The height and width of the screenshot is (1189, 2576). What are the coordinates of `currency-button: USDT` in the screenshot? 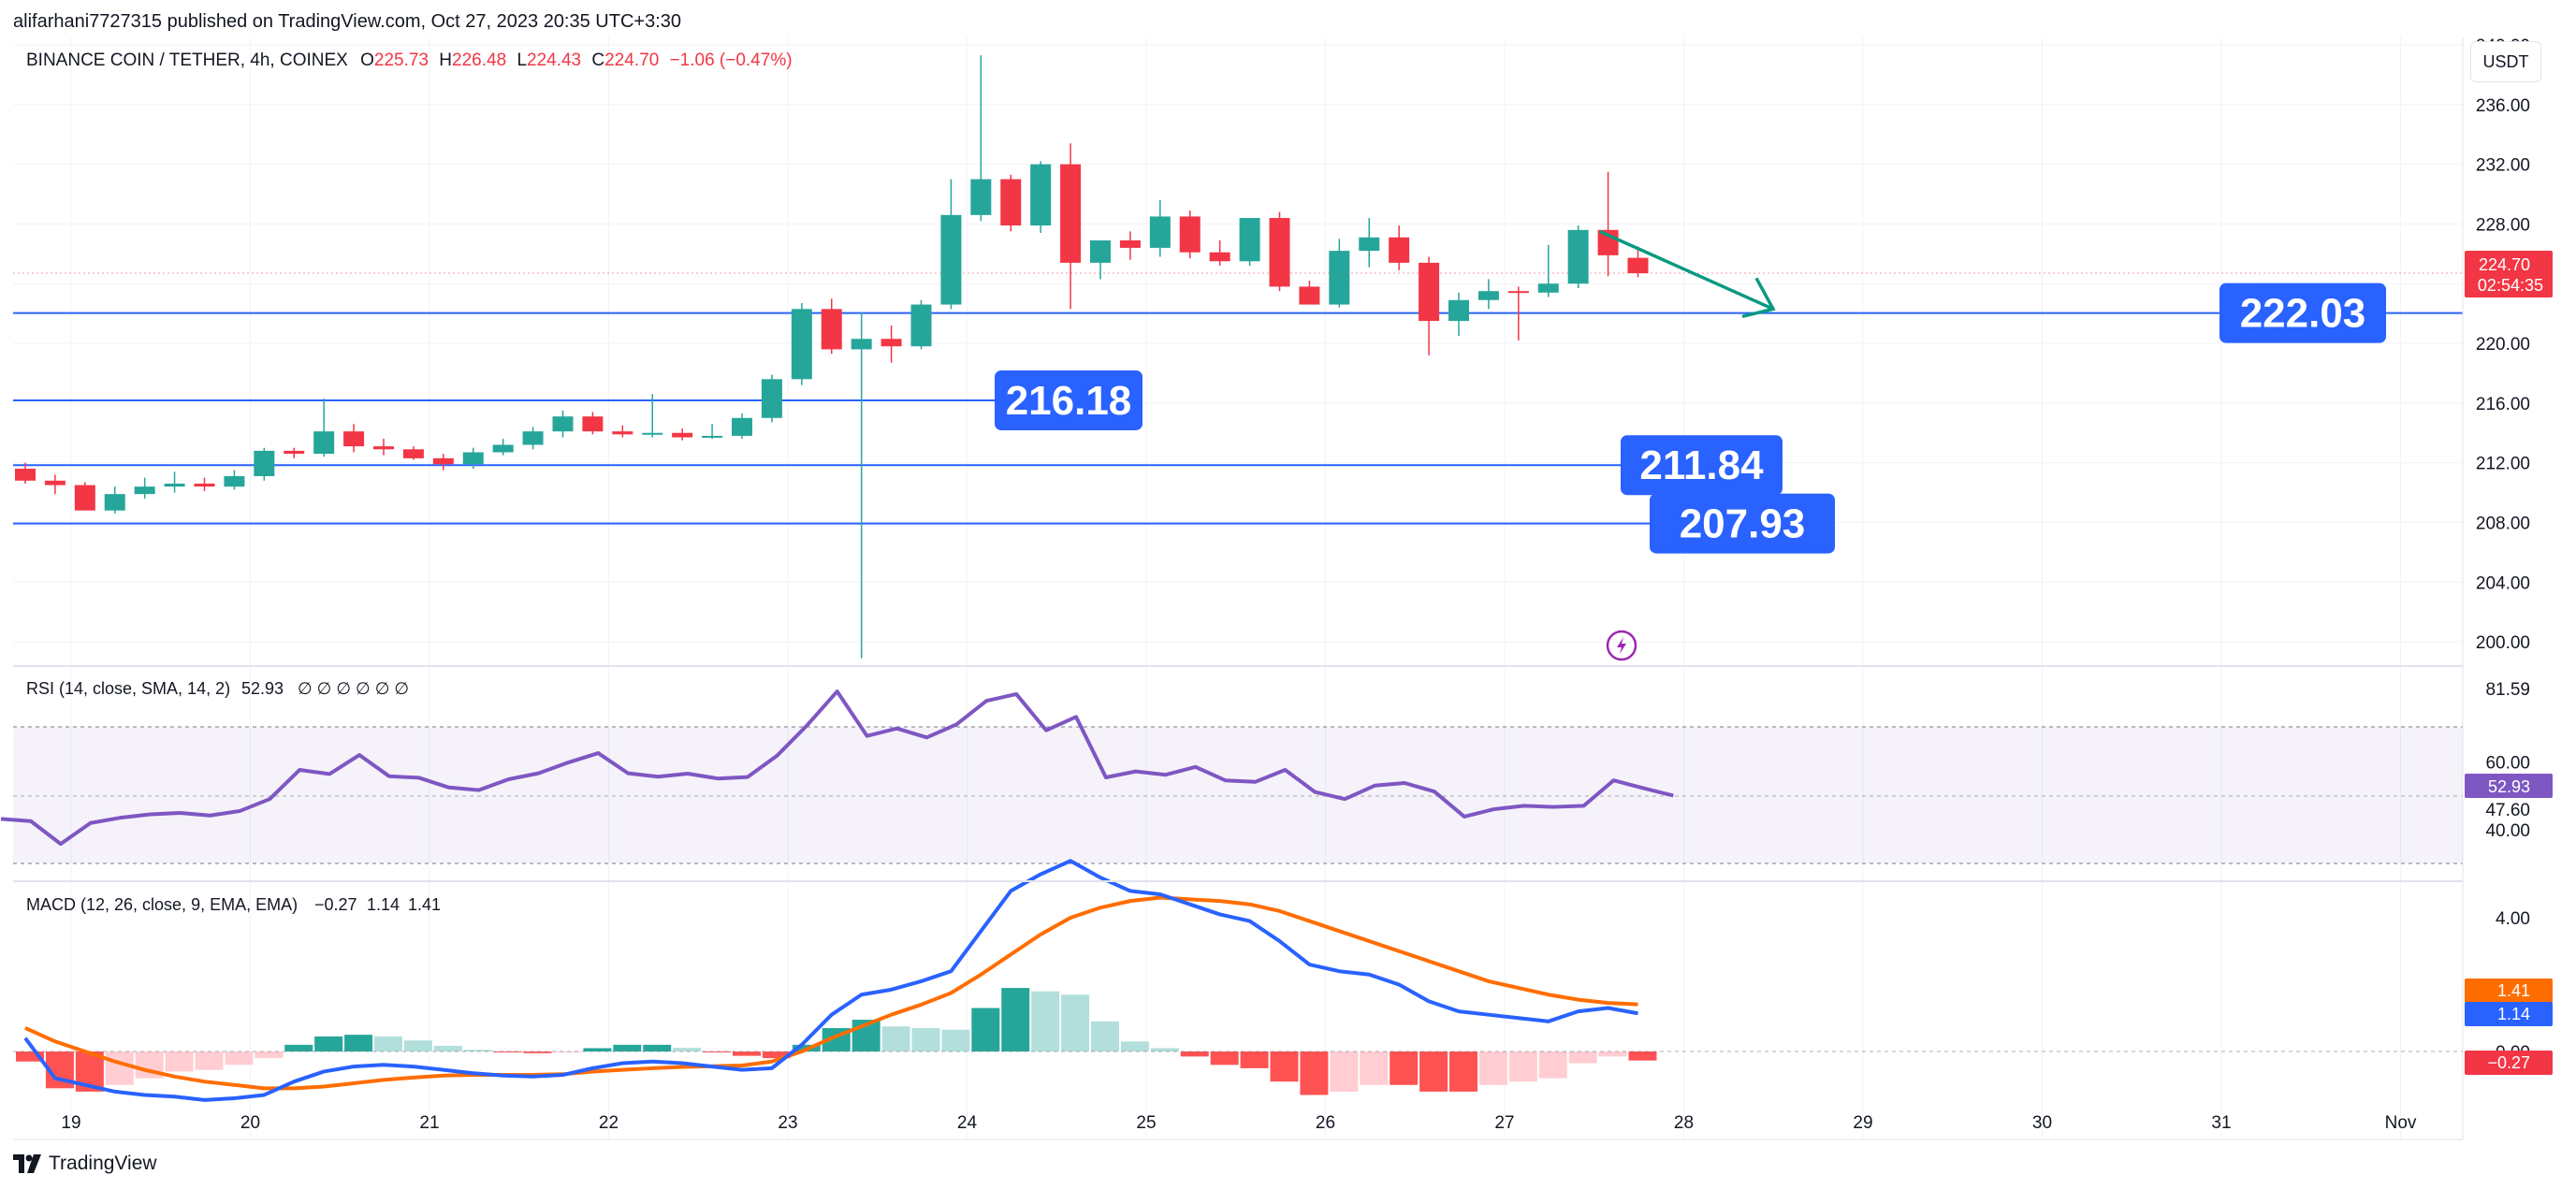 It's located at (2505, 61).